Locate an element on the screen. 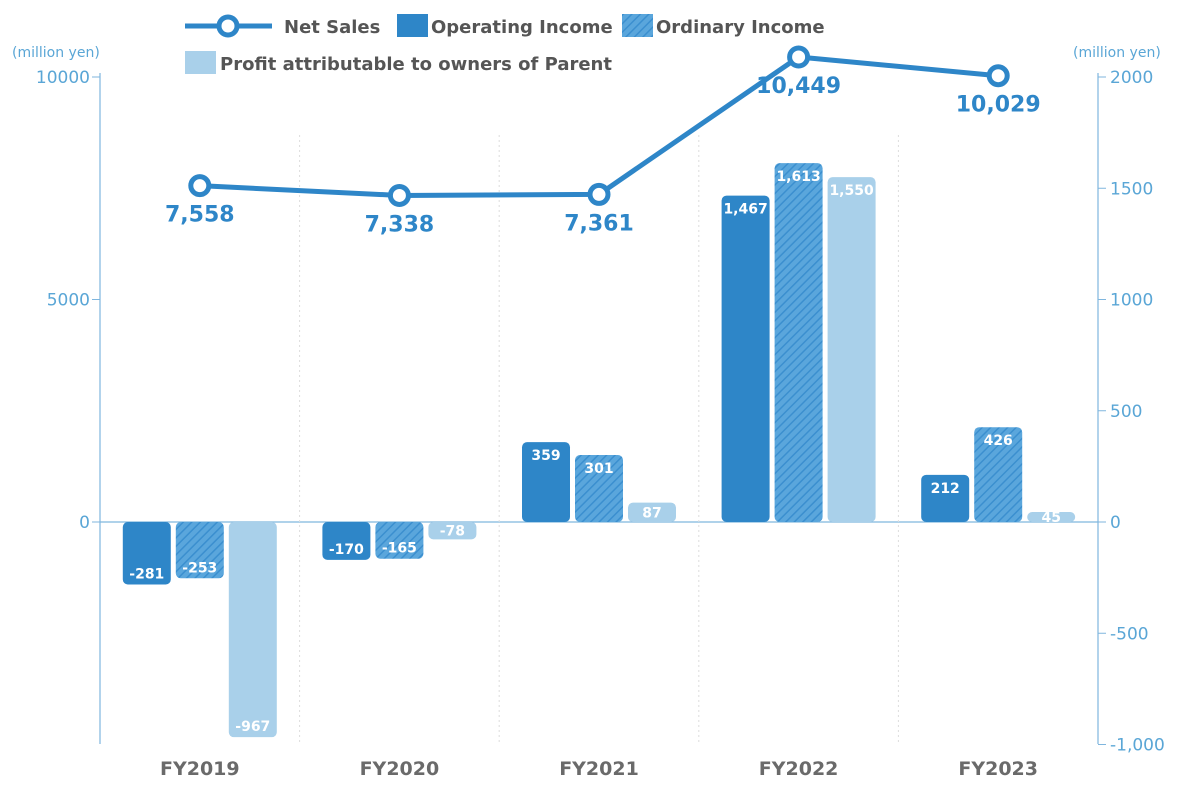  left-tick-label: 5000 is located at coordinates (68, 301).